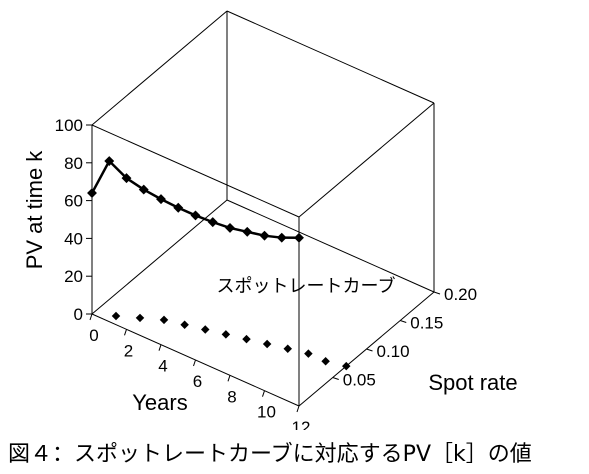  I want to click on figure-caption: 図４：スポットレートカーブに対応するPV［k］の値, so click(270, 454).